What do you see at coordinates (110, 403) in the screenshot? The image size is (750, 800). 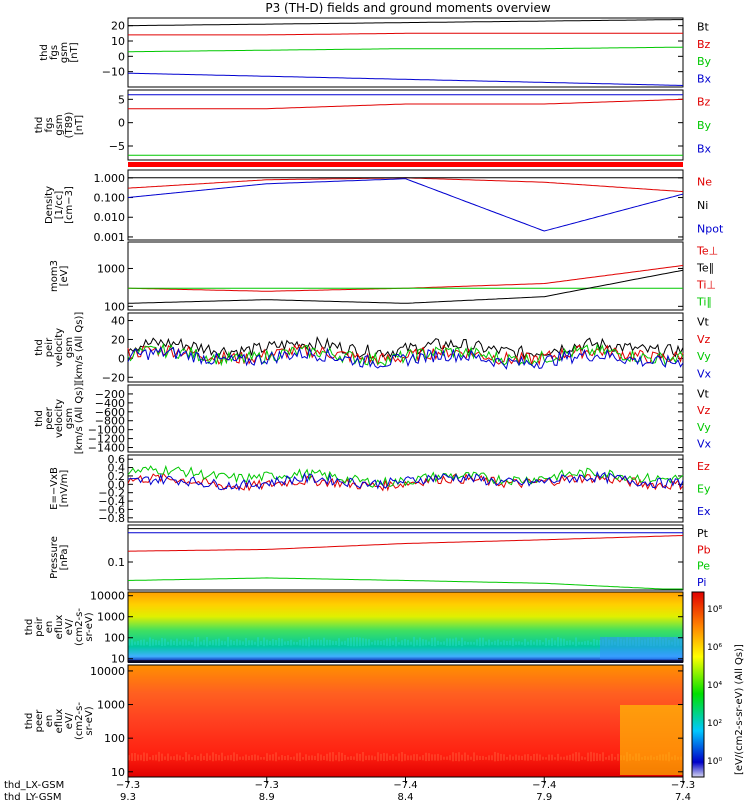 I see `y-tick-label: −400` at bounding box center [110, 403].